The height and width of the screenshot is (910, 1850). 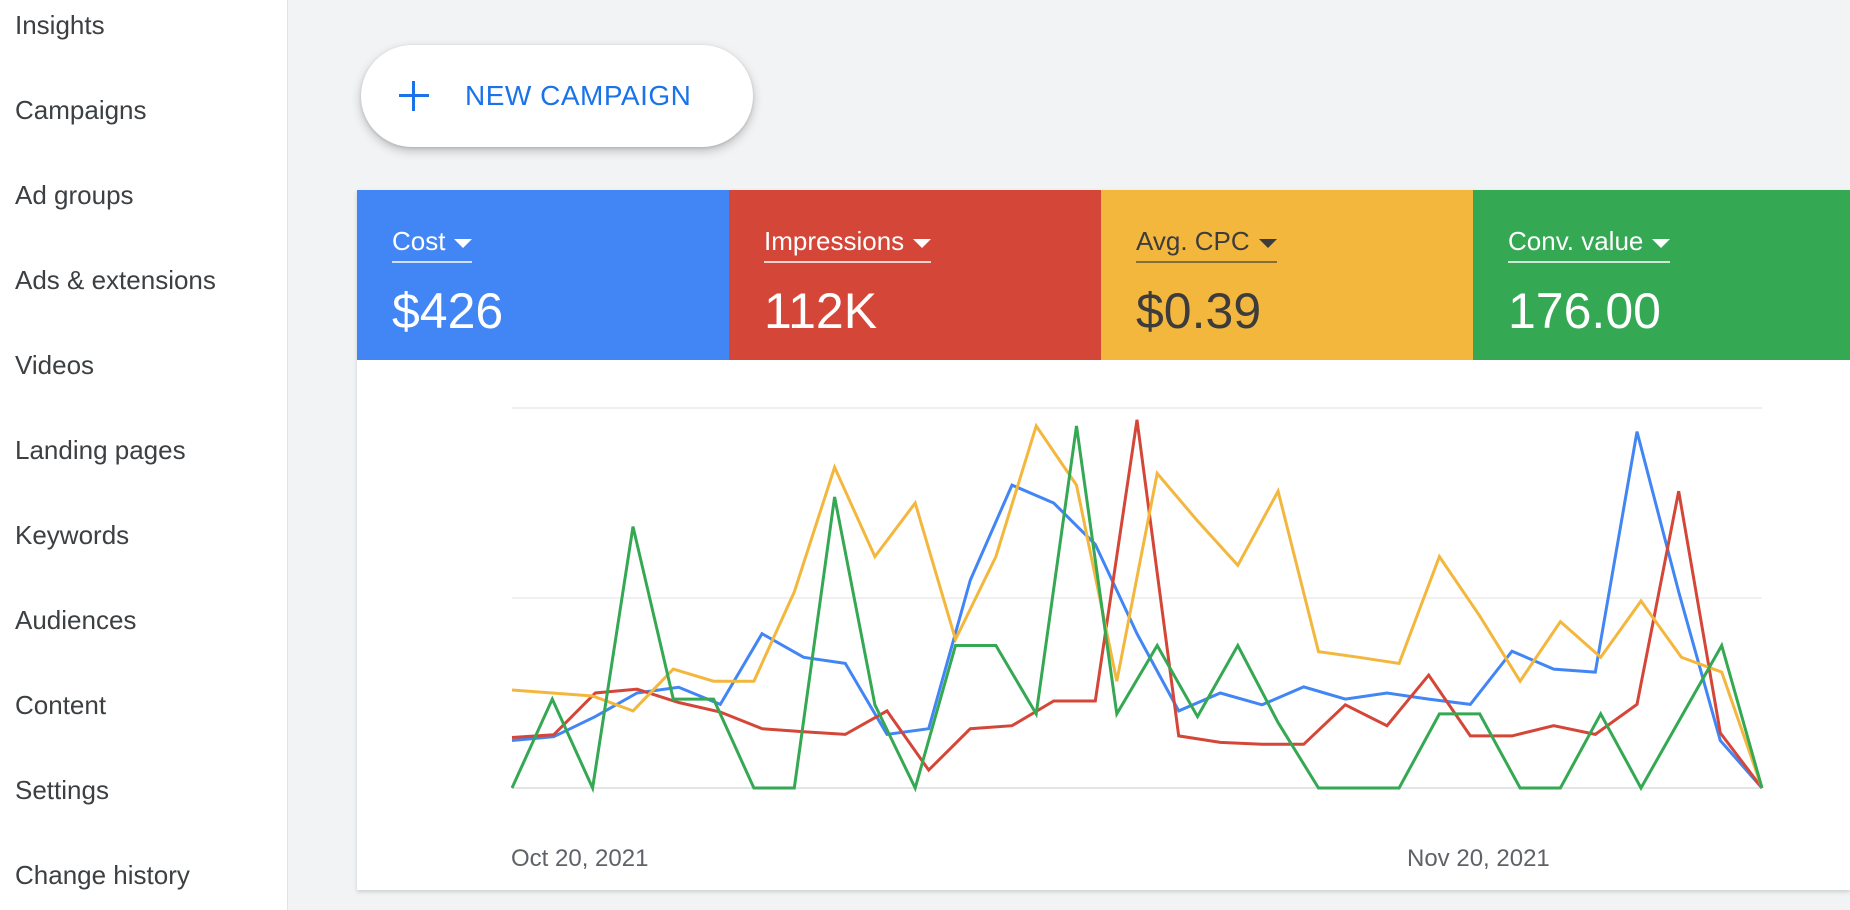 I want to click on sidebar-item-content: Content, so click(x=61, y=705).